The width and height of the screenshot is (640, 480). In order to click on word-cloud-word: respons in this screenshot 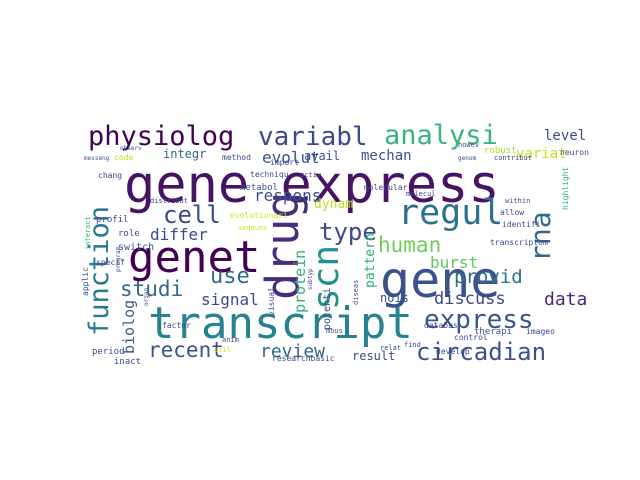, I will do `click(287, 195)`.